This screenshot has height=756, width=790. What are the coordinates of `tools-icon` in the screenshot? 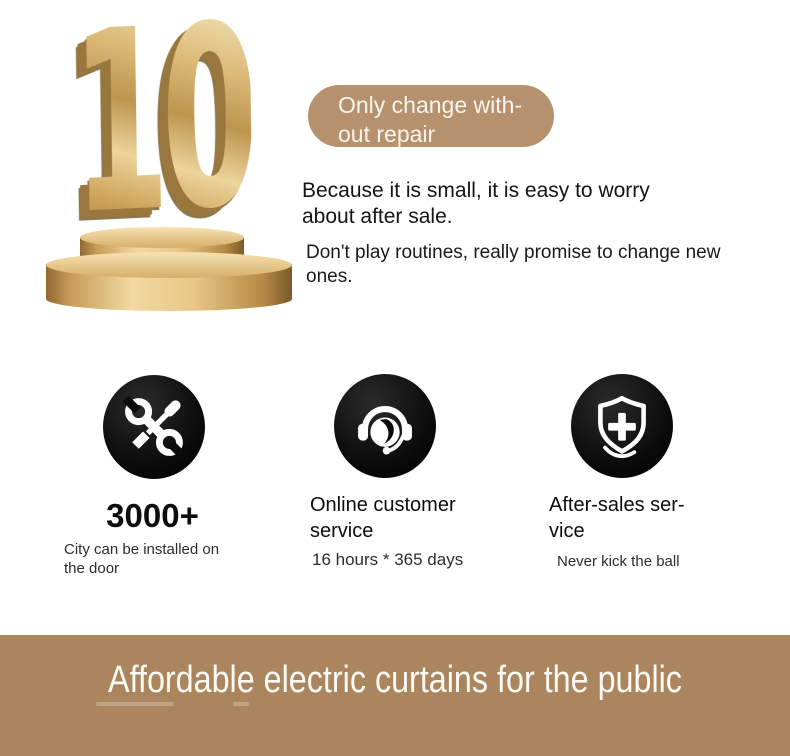 It's located at (154, 427).